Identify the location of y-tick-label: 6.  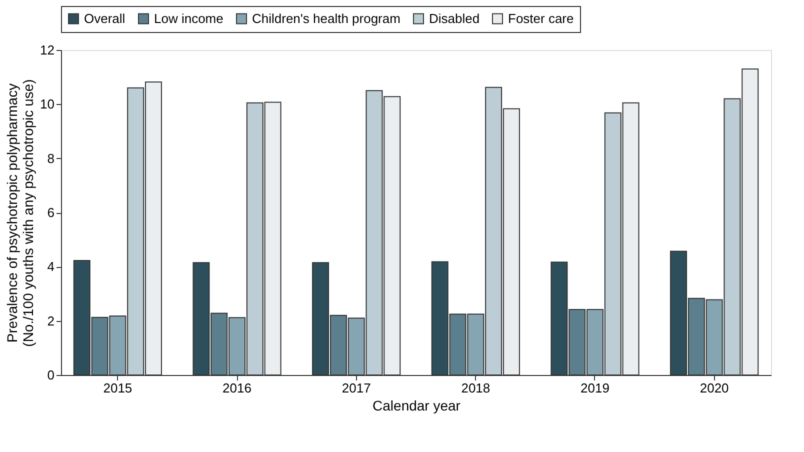
(50, 212).